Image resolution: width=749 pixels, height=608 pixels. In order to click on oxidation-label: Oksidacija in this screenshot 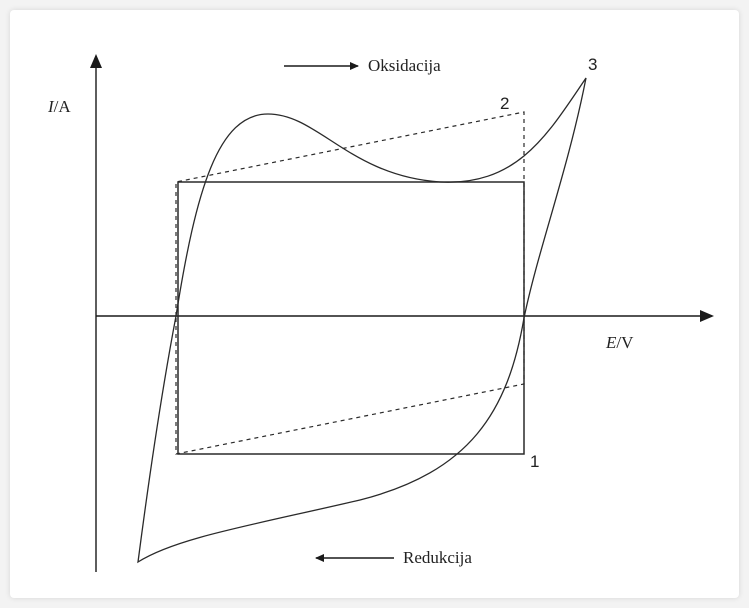, I will do `click(404, 65)`.